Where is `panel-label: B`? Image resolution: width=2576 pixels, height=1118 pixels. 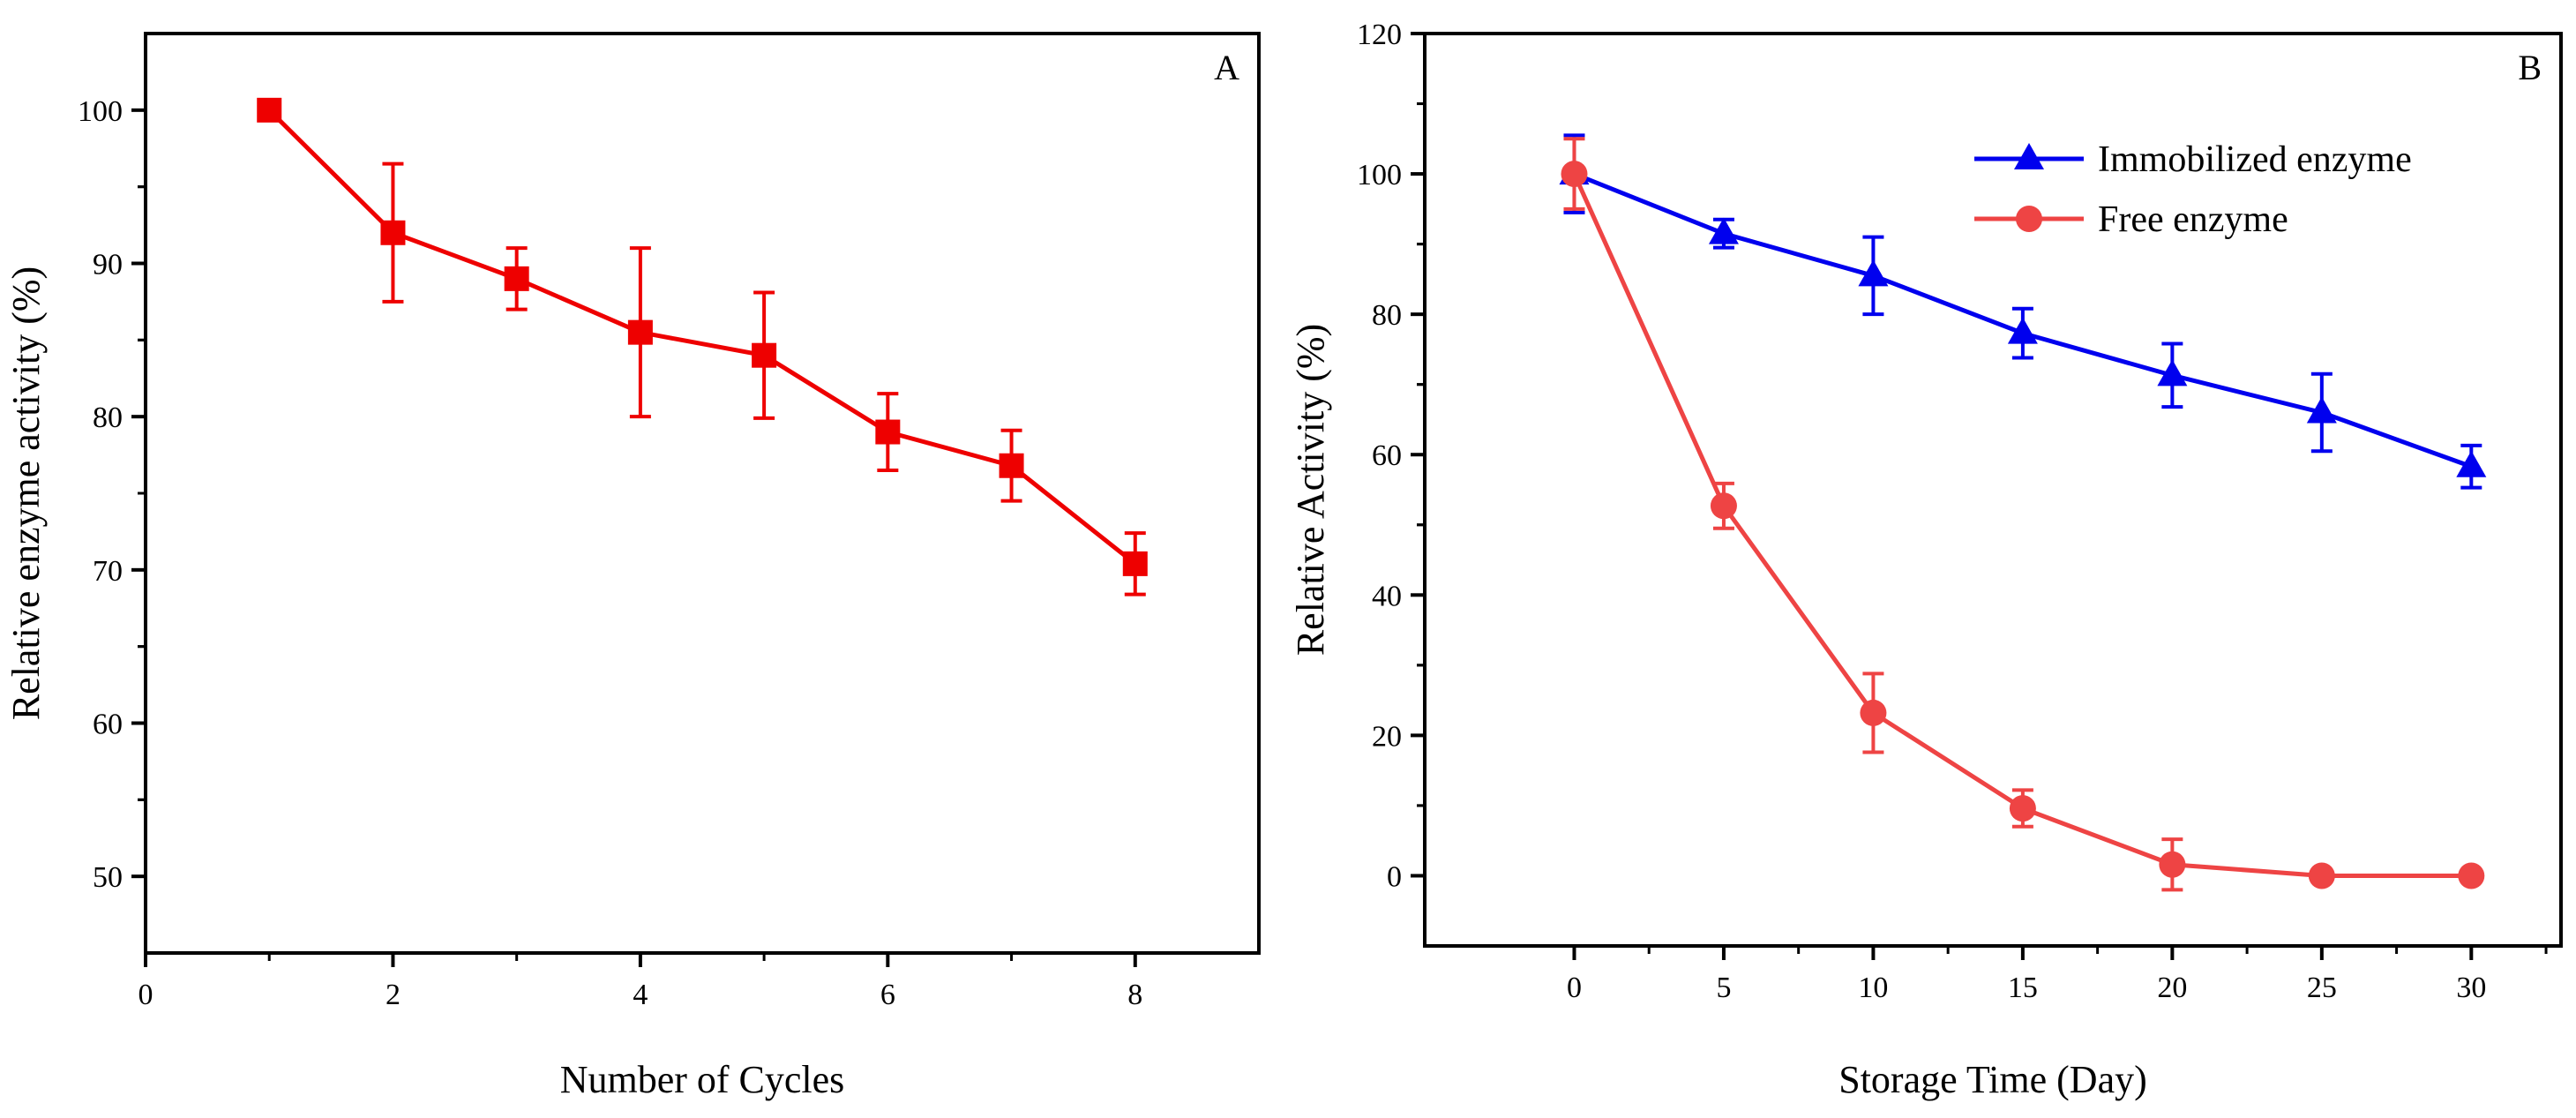 panel-label: B is located at coordinates (2530, 67).